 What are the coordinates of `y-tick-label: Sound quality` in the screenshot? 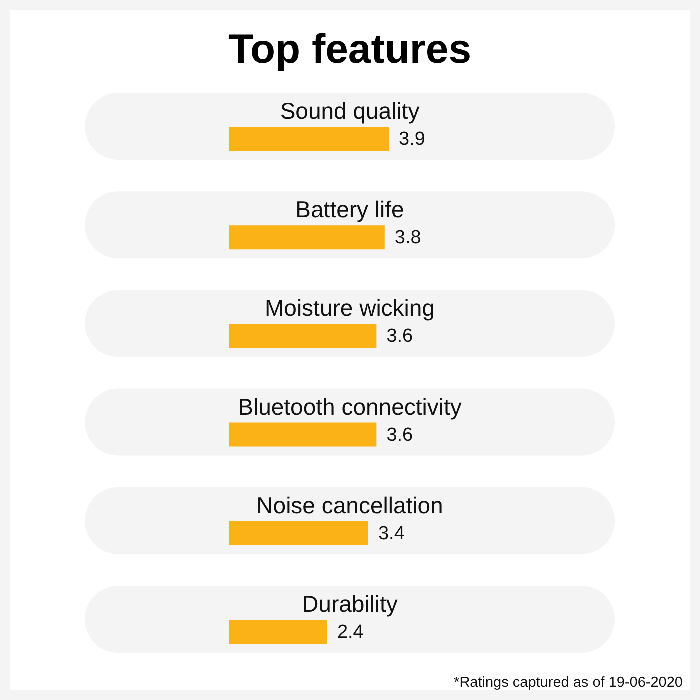 It's located at (350, 111).